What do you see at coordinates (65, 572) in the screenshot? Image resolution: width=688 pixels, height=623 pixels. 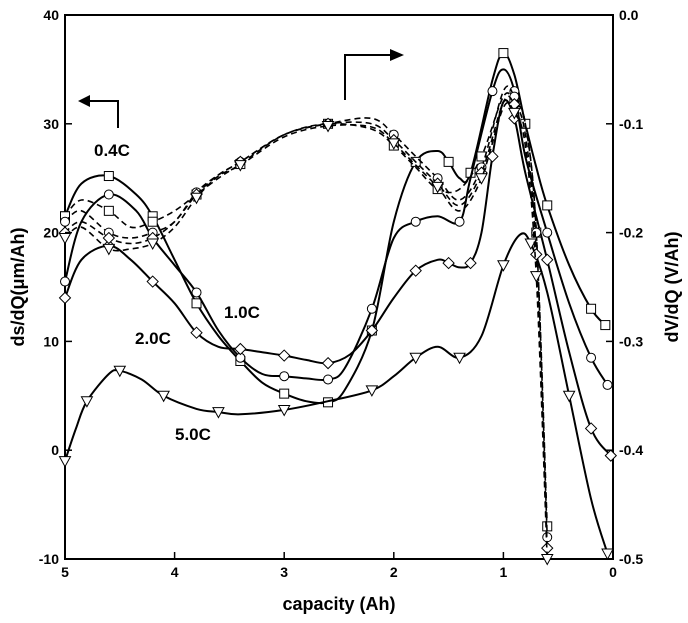 I see `x-tick-label: 5` at bounding box center [65, 572].